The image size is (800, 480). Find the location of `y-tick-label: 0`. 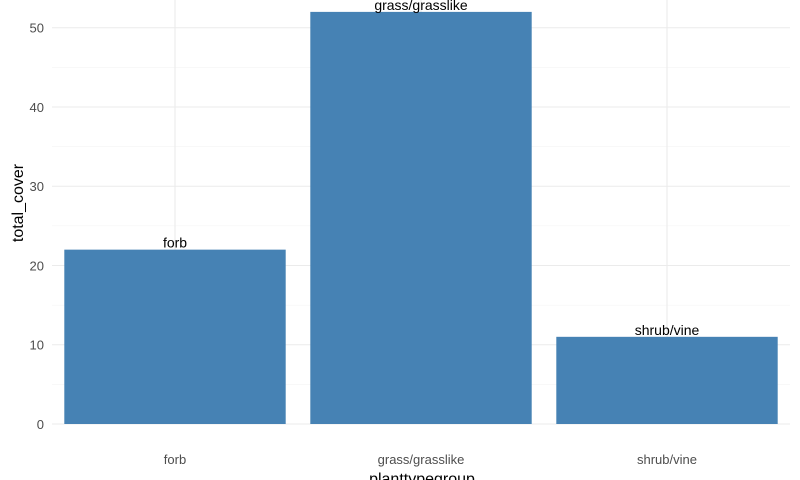

y-tick-label: 0 is located at coordinates (40, 424).